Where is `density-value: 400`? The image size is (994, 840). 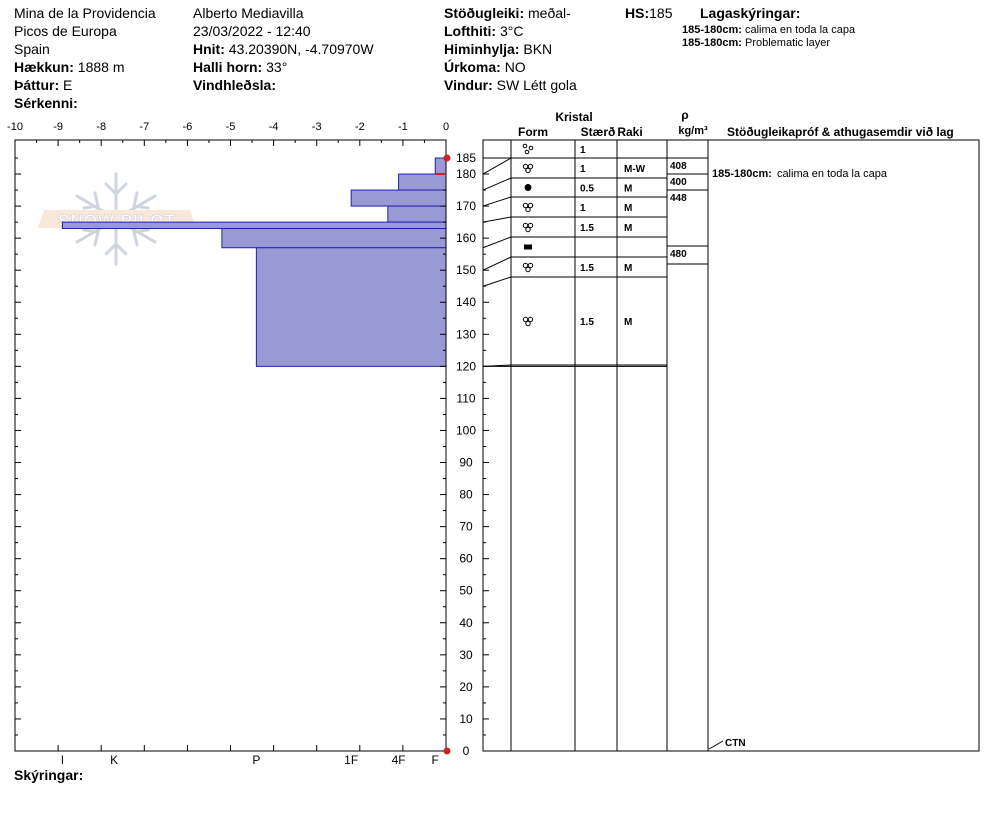
density-value: 400 is located at coordinates (678, 182).